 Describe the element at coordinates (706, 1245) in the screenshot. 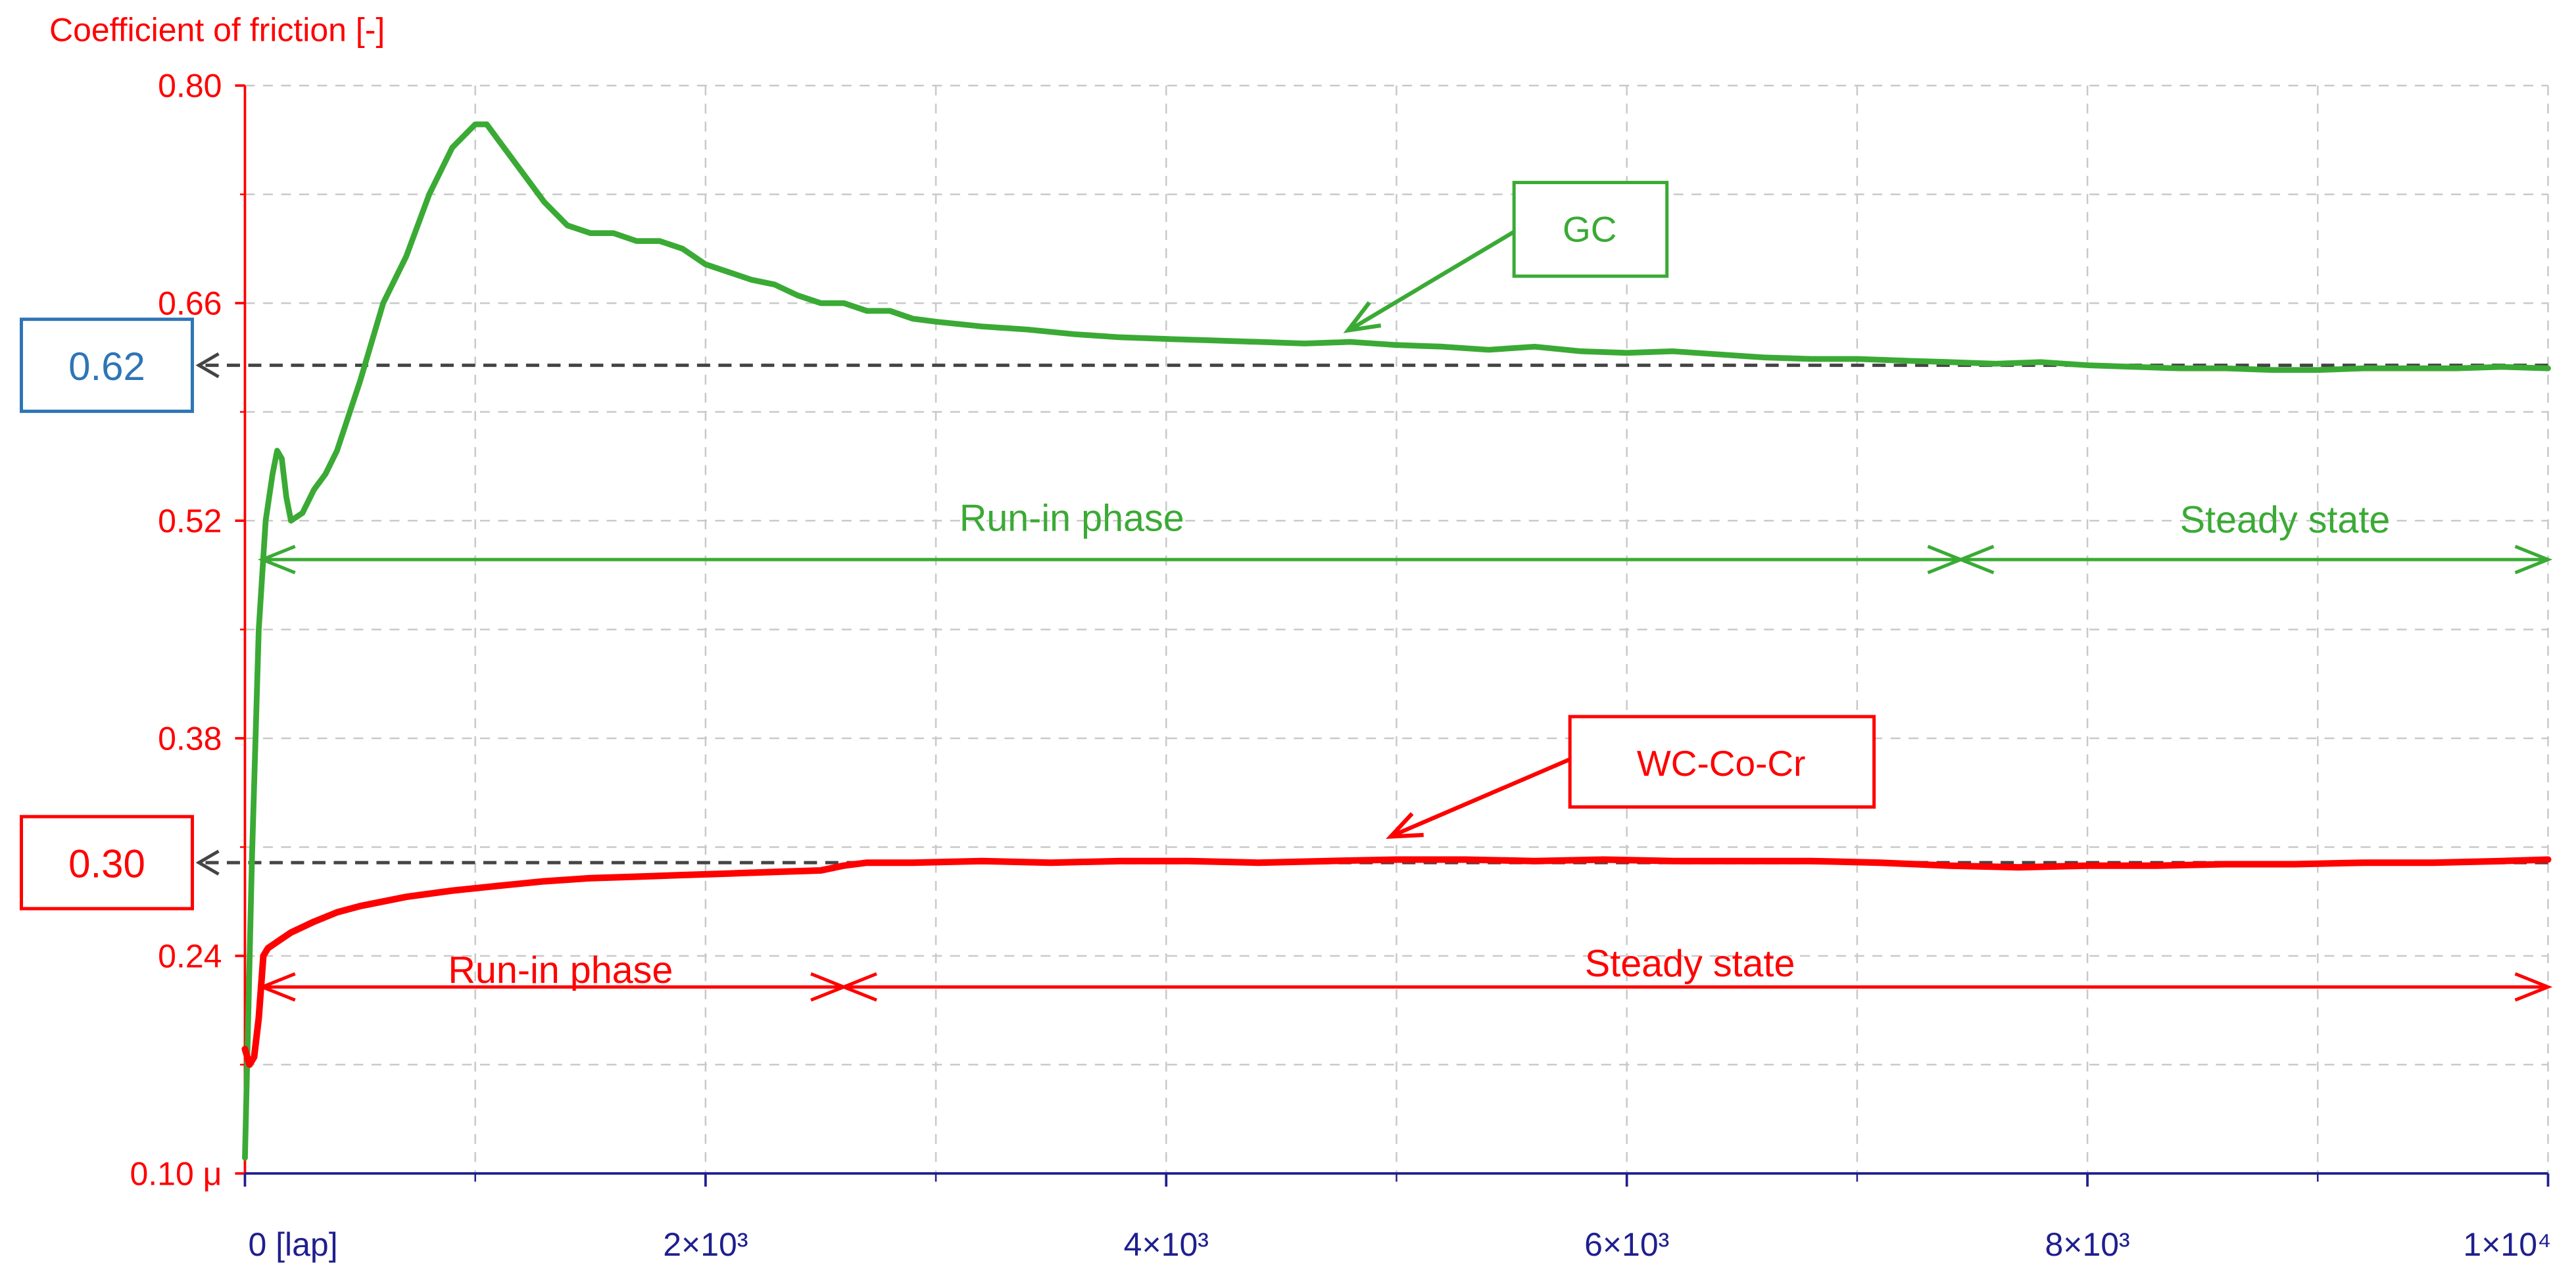

I see `x-tick-label: 2×10³` at that location.